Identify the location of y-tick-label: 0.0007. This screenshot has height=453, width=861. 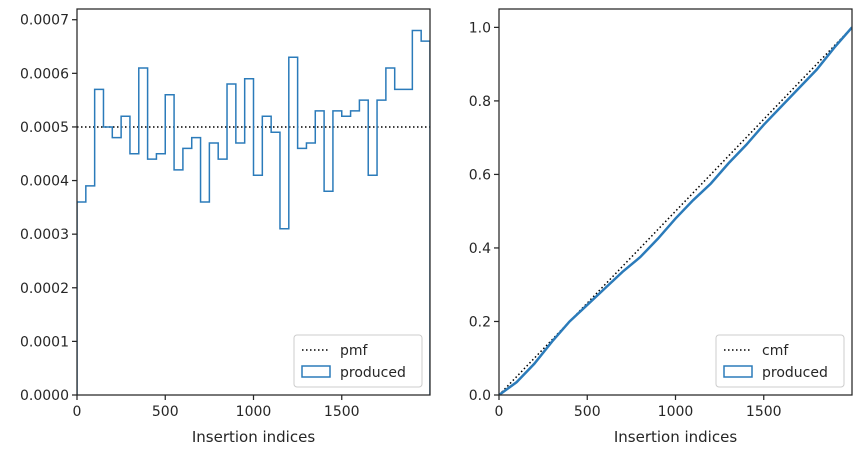
(44, 21).